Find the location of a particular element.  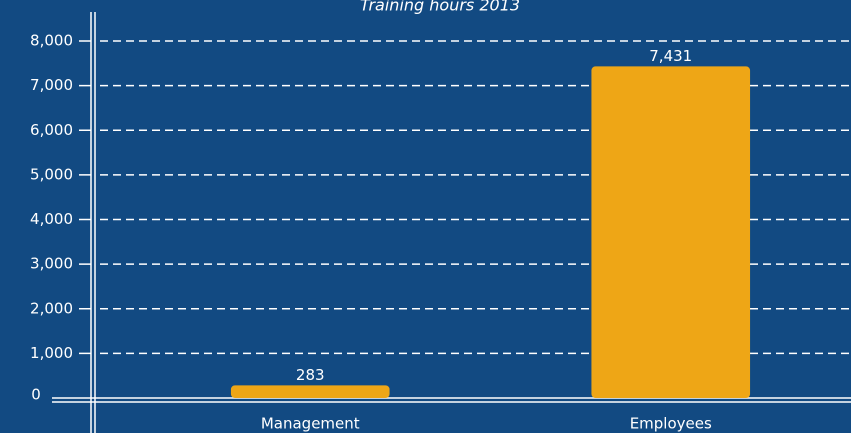

y-tick-label: 5,000 is located at coordinates (51, 174).